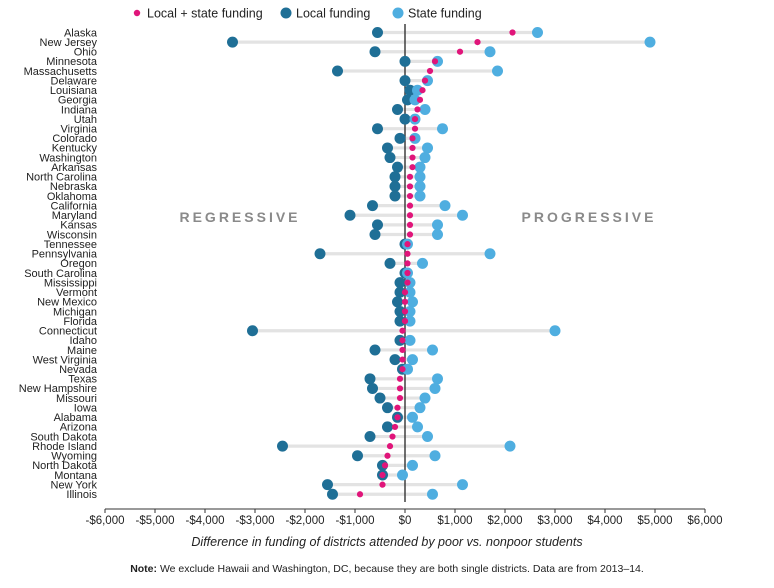 Image resolution: width=774 pixels, height=588 pixels. Describe the element at coordinates (654, 521) in the screenshot. I see `x-tick-label: $5,000` at that location.